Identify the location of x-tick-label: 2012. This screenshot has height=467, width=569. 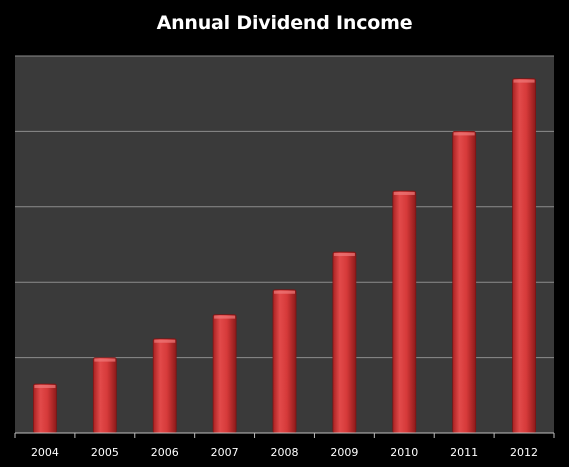
(524, 452).